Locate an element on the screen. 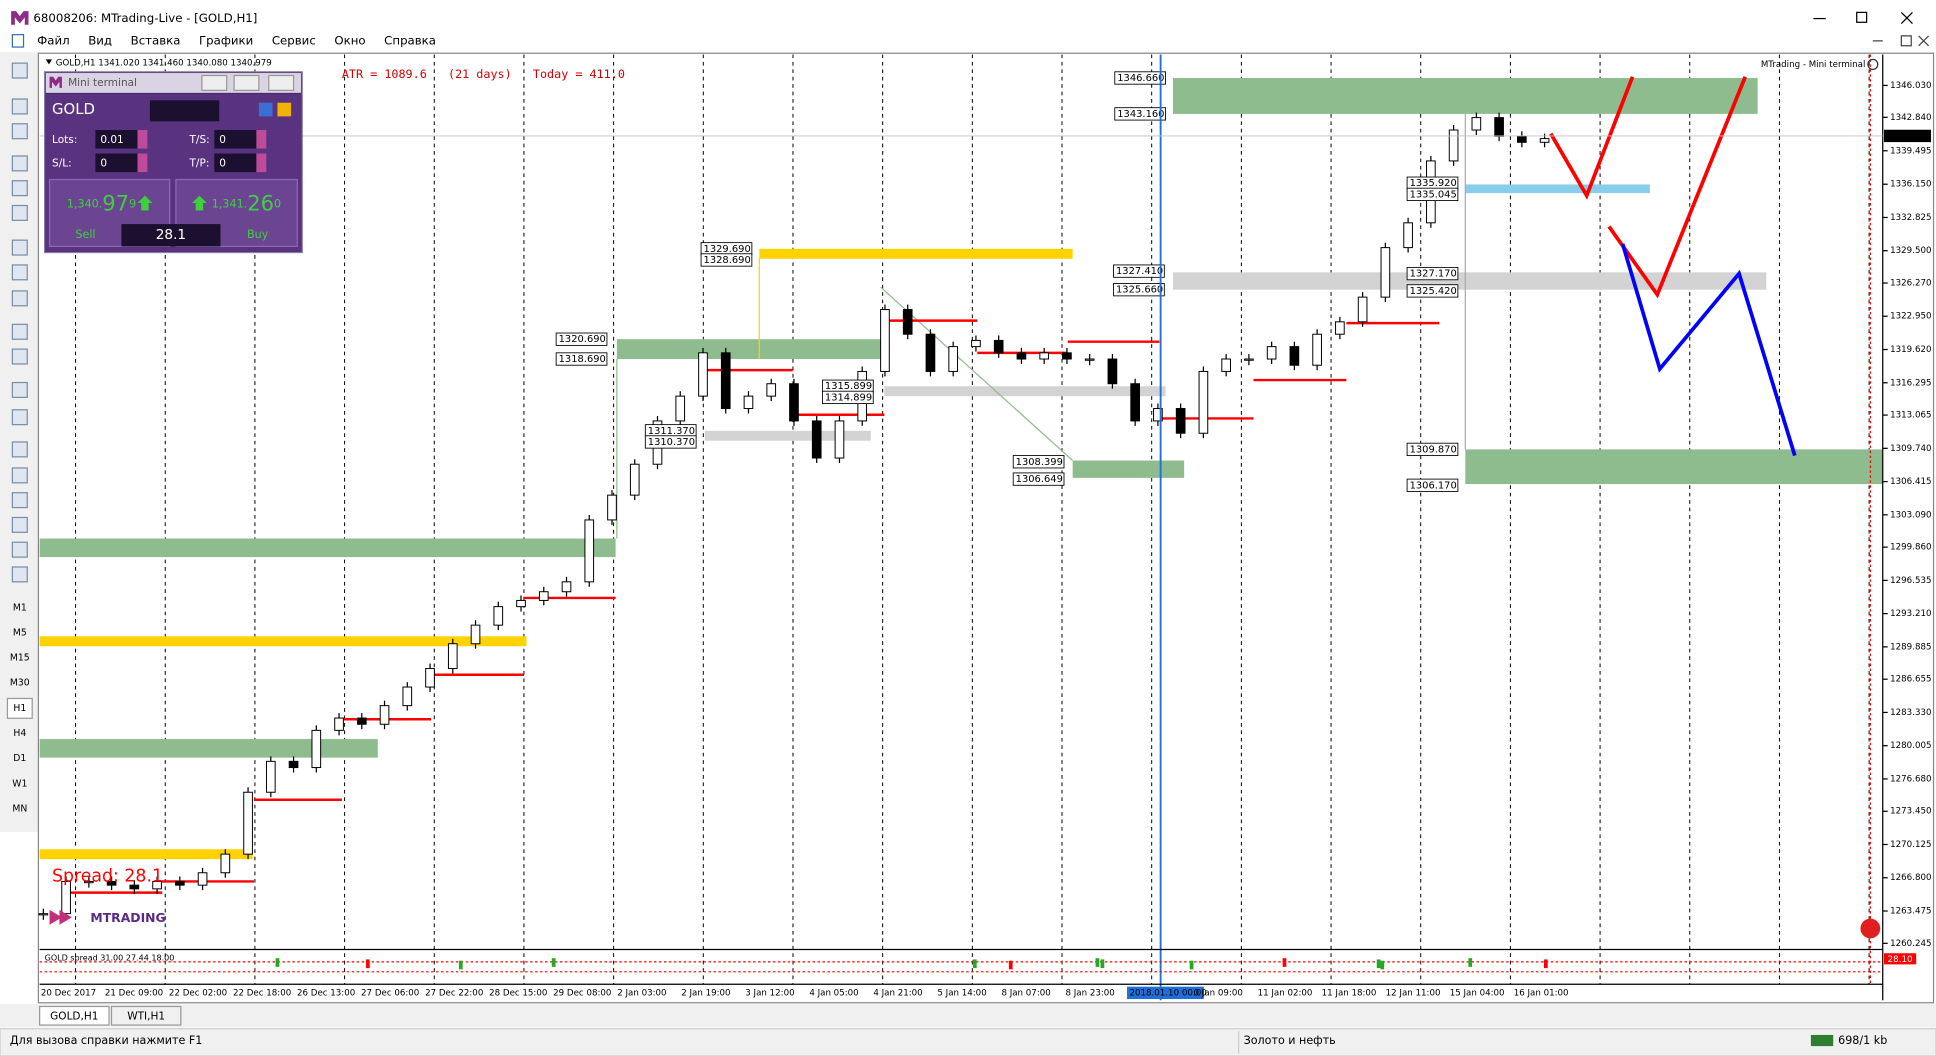 The height and width of the screenshot is (1056, 1936). timeframe-button: M1 is located at coordinates (20, 607).